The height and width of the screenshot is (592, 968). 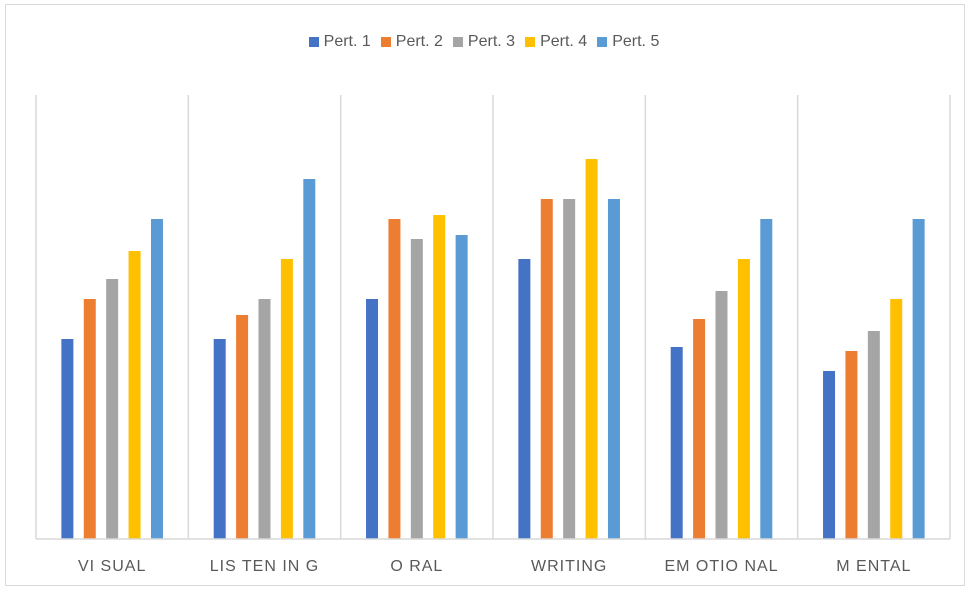 I want to click on legend-item-5: Pert. 5, so click(x=628, y=42).